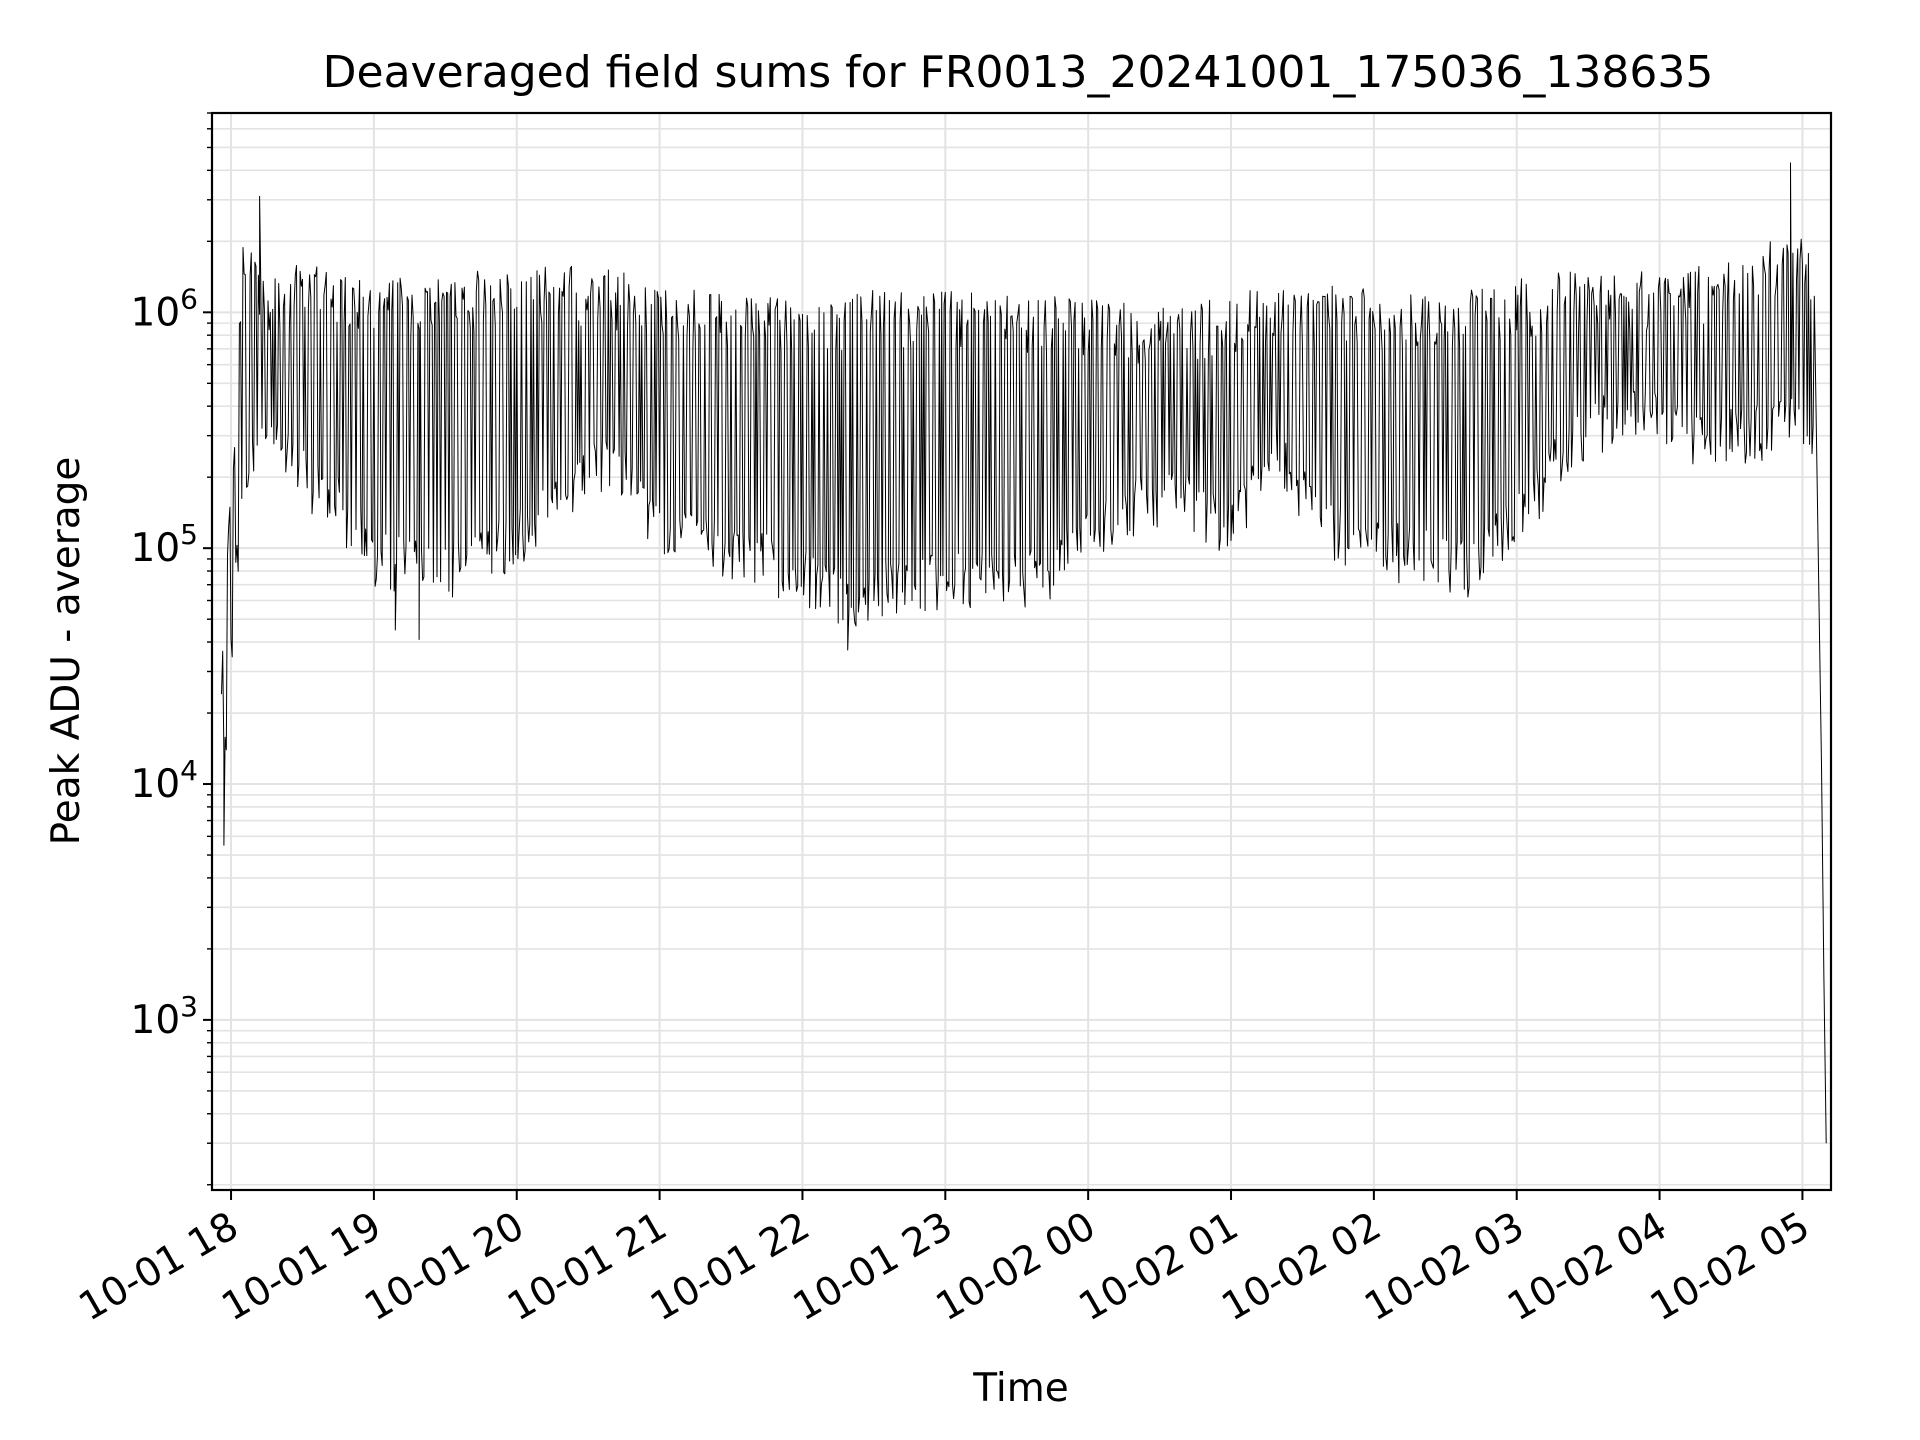 Image resolution: width=1920 pixels, height=1440 pixels. Describe the element at coordinates (164, 308) in the screenshot. I see `y-tick-label: 10⁶` at that location.